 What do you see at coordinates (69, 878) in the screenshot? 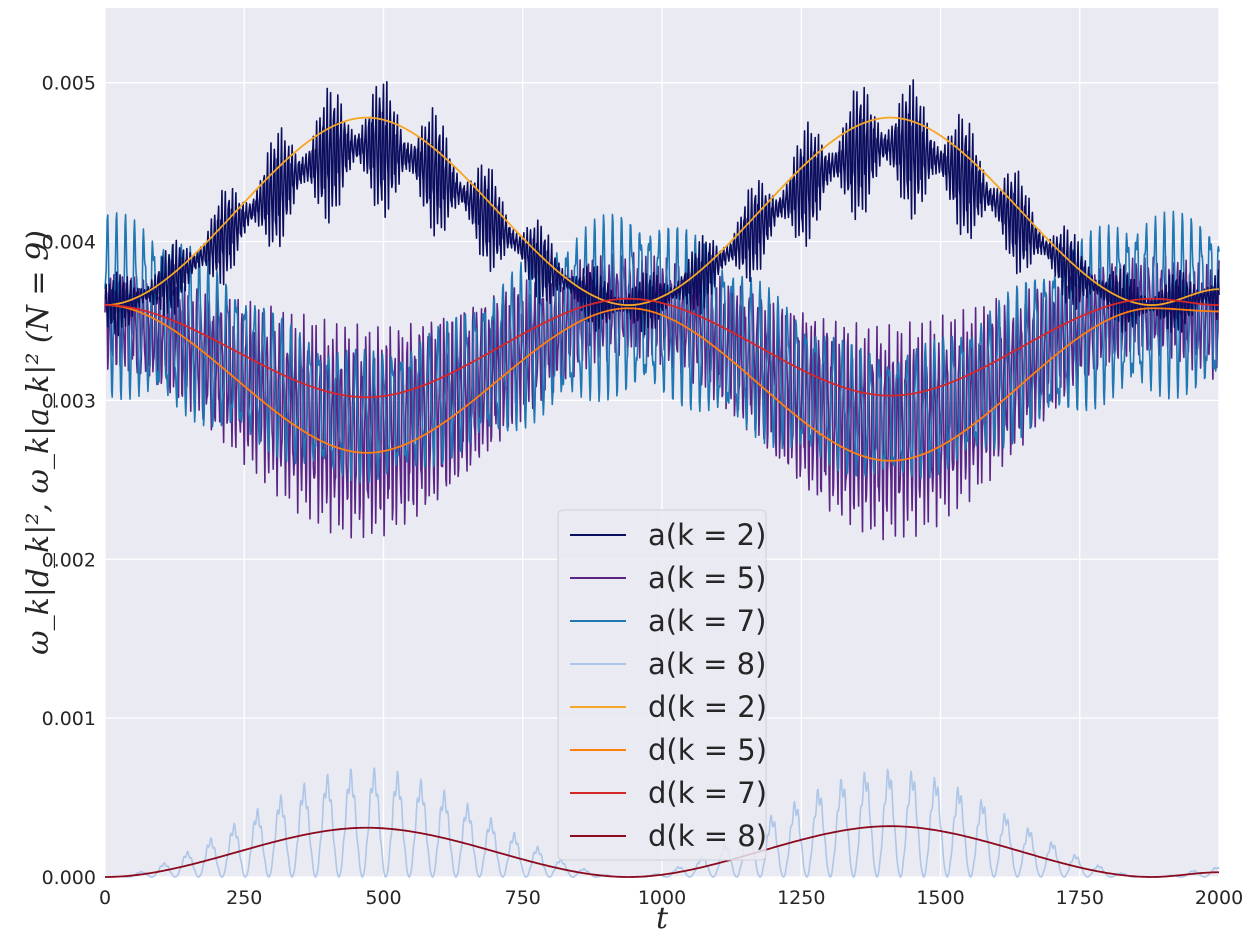
I see `y-tick-label: 0.000` at bounding box center [69, 878].